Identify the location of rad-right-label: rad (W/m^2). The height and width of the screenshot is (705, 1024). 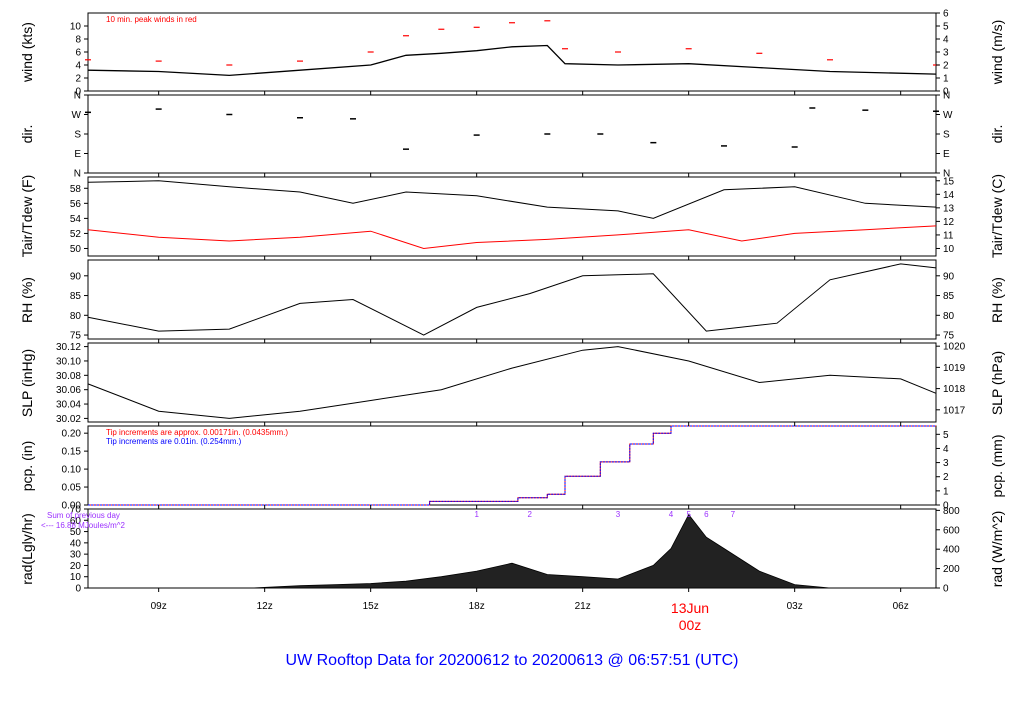
(997, 549).